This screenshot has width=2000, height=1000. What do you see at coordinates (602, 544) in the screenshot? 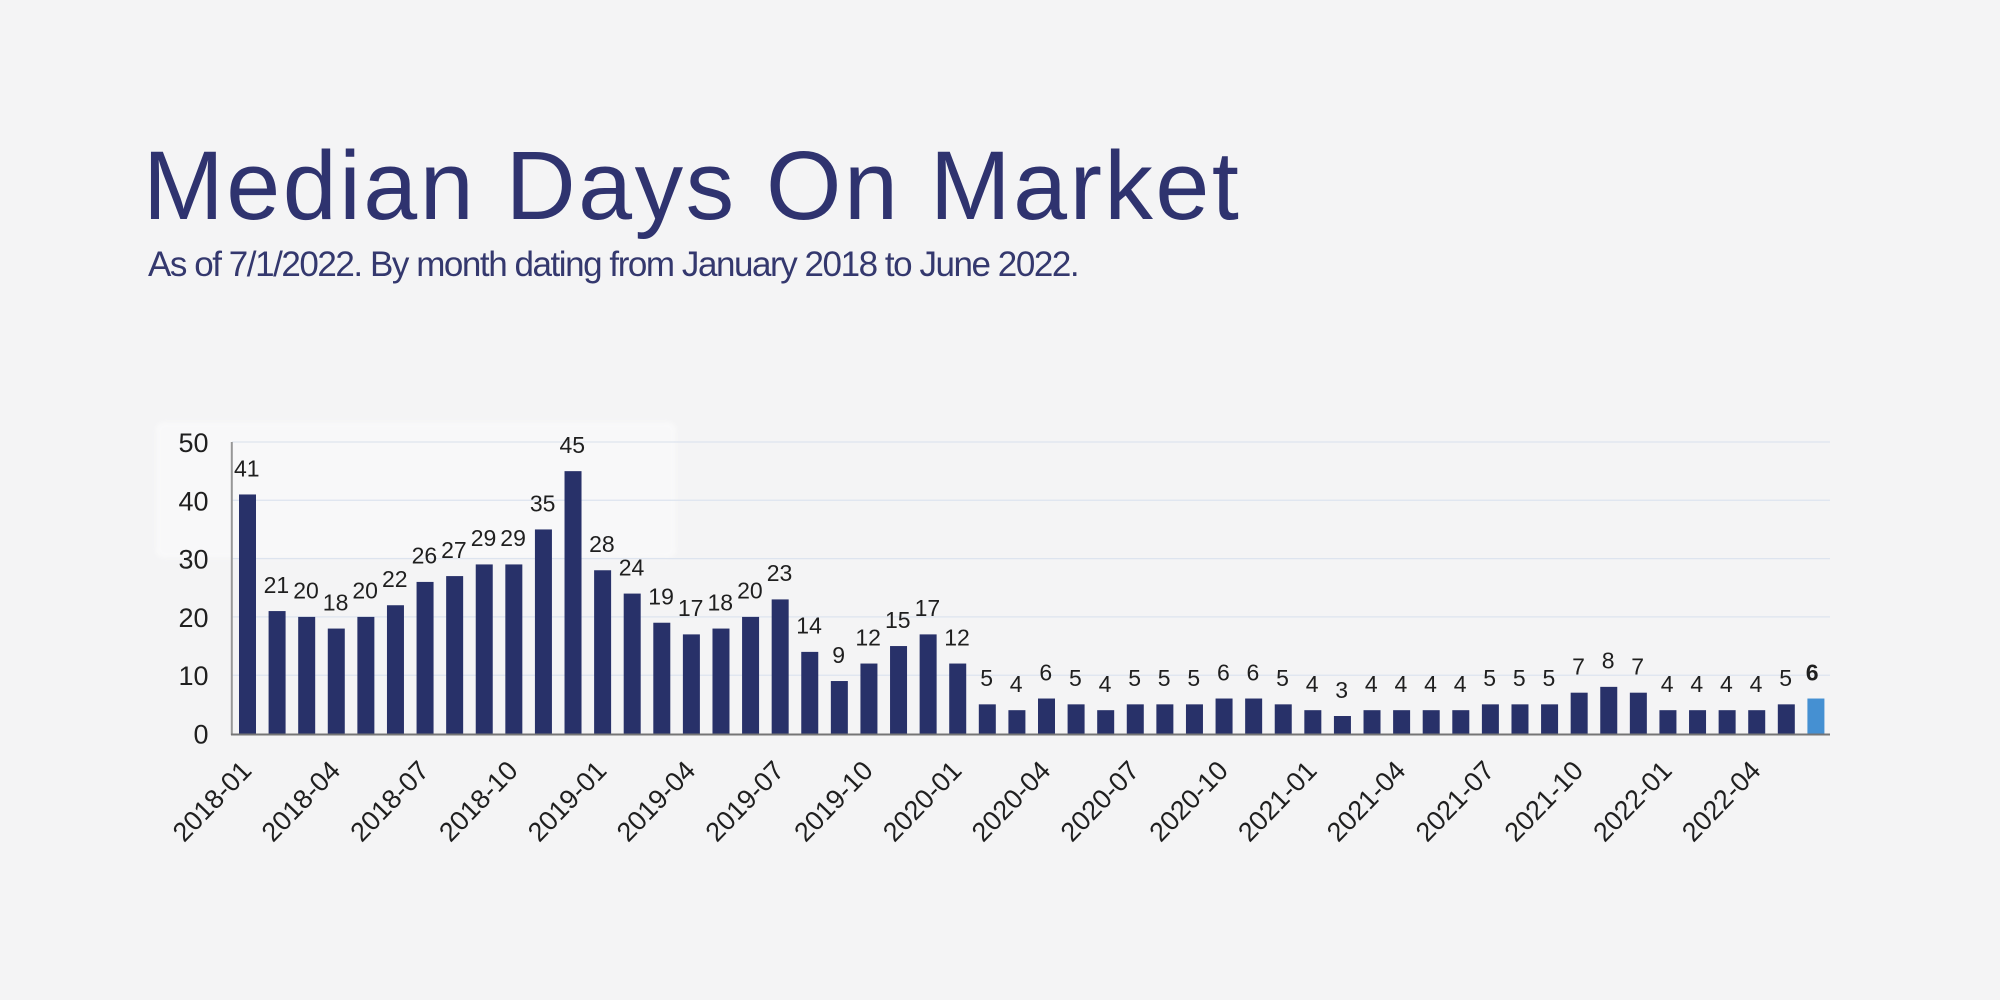
I see `svg-text: 28` at bounding box center [602, 544].